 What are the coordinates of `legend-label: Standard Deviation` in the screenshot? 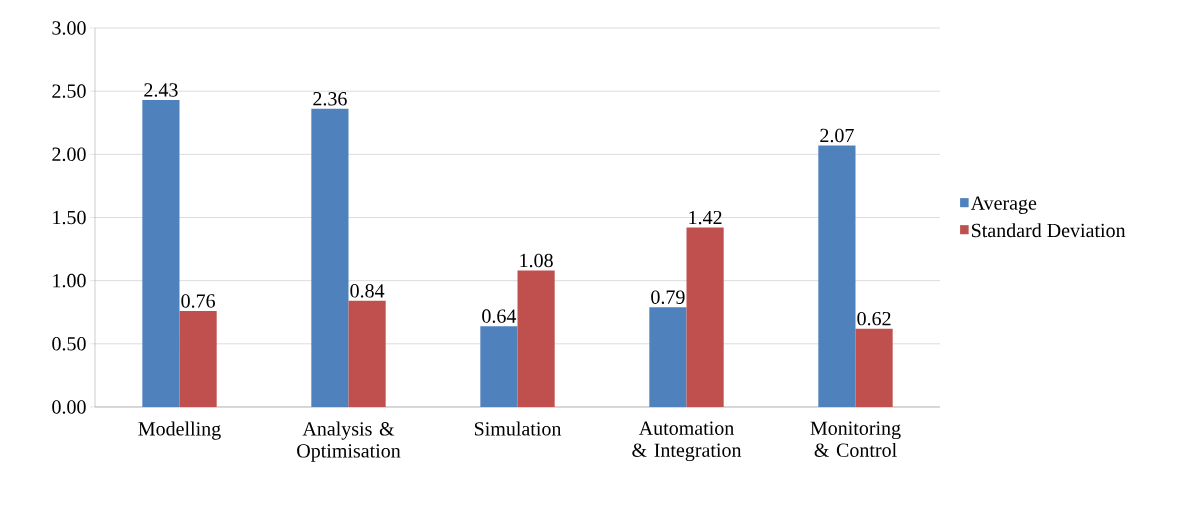 It's located at (1048, 230).